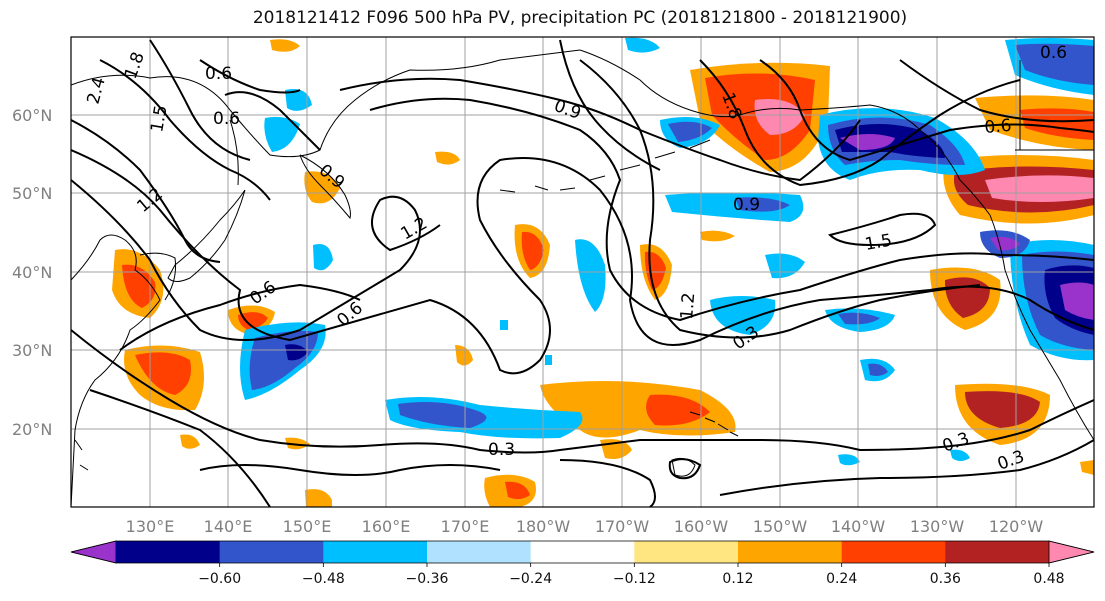  I want to click on latitude-labels: 60°N 50°N 40°N 30°N 20°N, so click(32, 272).